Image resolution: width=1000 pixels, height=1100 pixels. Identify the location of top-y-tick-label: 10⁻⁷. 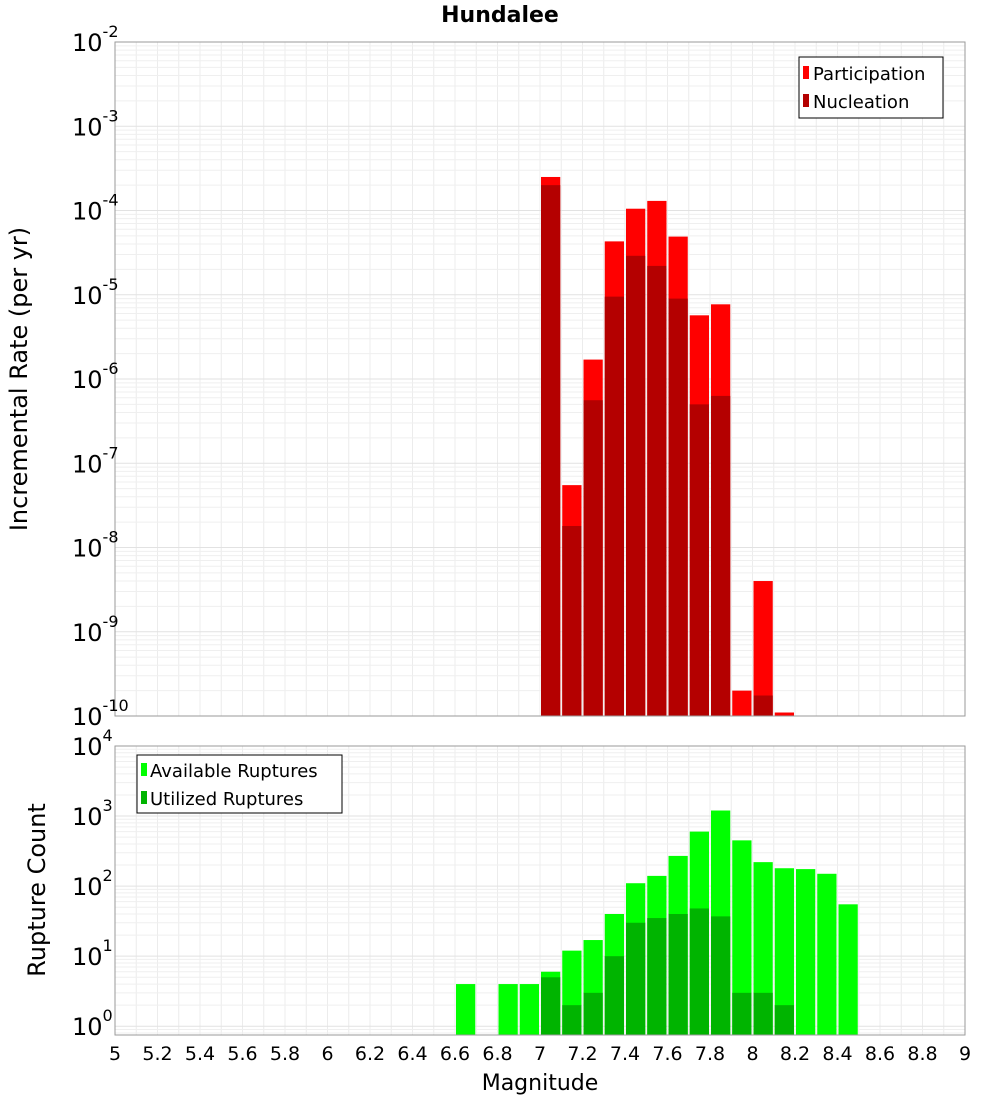
(95, 460).